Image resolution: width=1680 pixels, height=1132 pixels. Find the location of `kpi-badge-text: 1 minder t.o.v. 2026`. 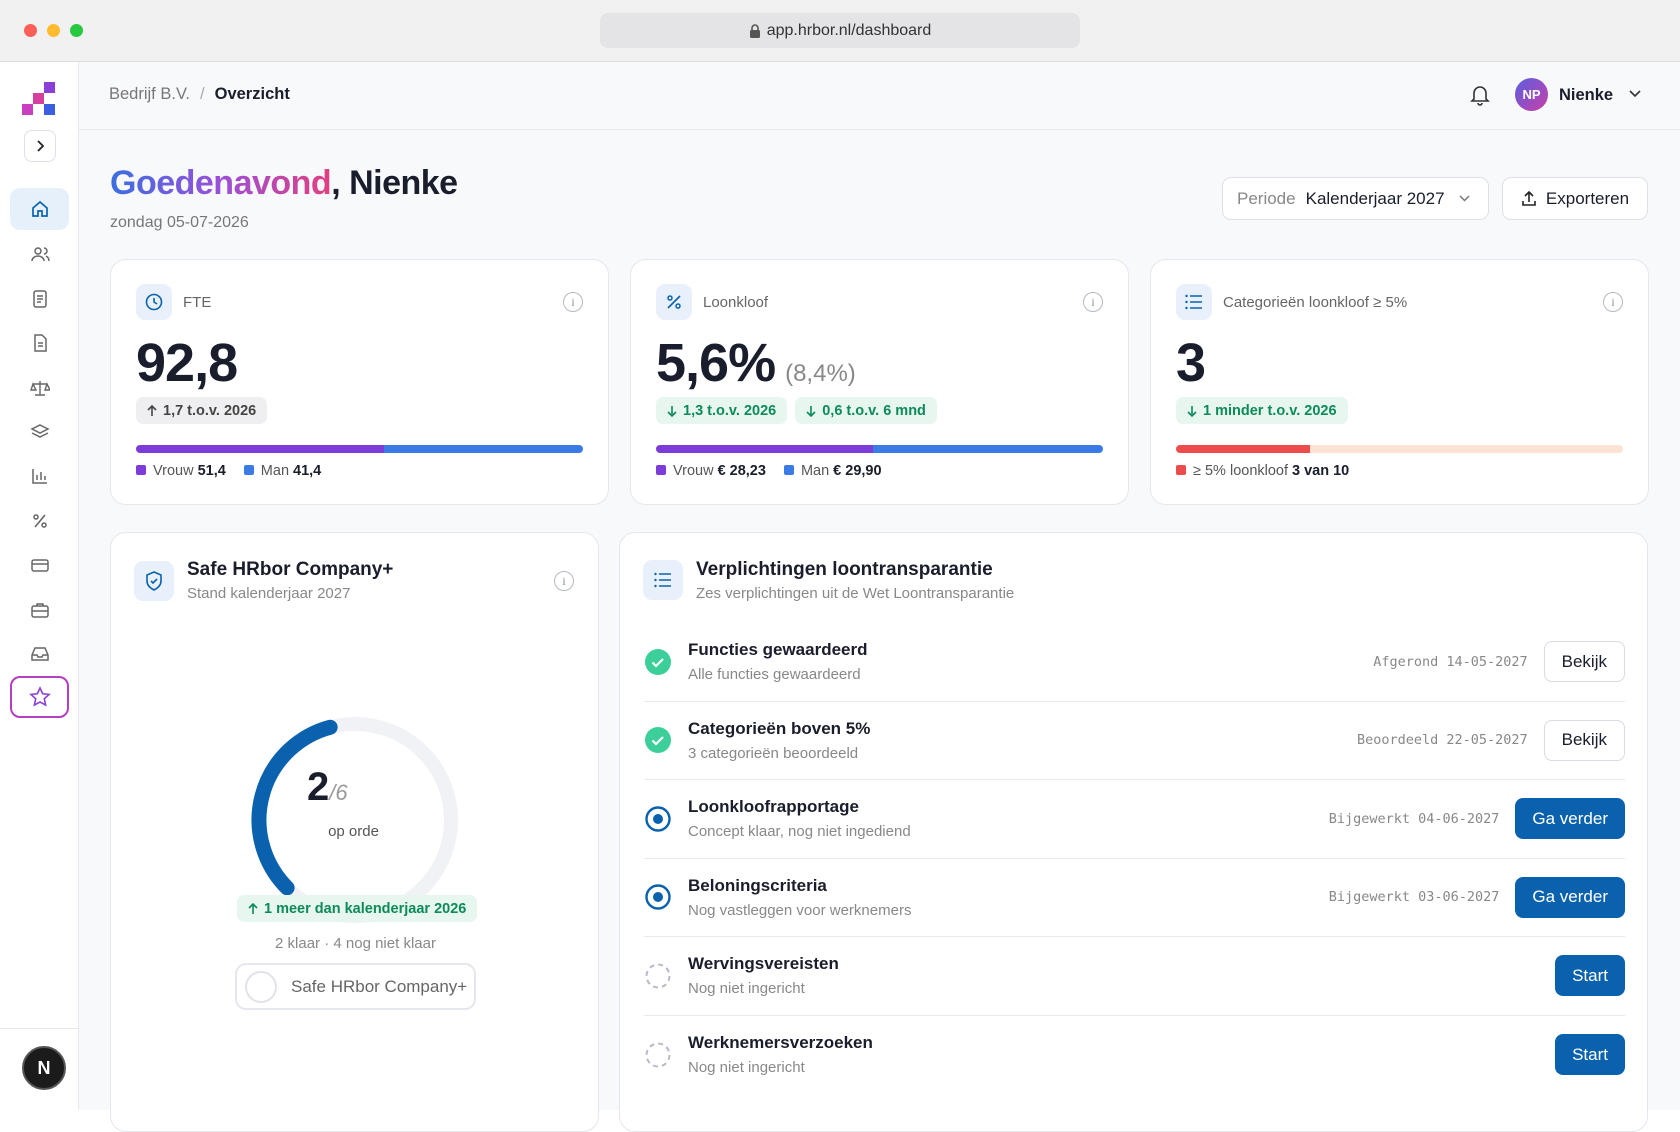

kpi-badge-text: 1 minder t.o.v. 2026 is located at coordinates (1270, 410).